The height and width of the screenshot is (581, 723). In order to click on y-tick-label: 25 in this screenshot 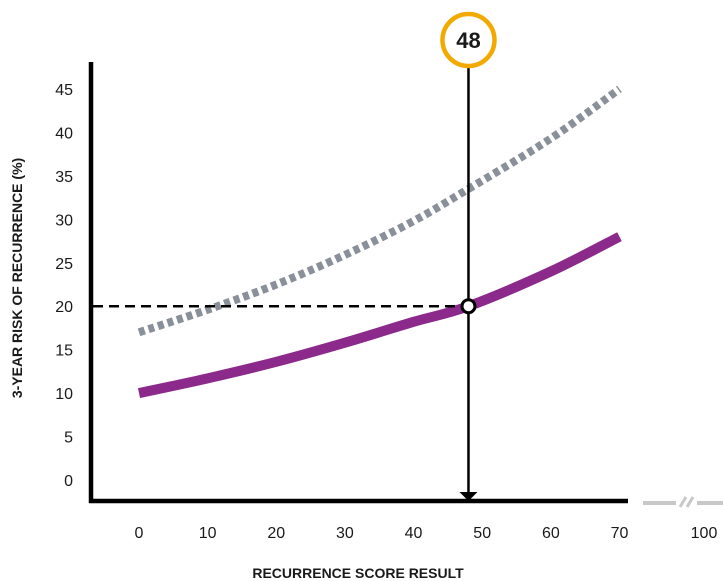, I will do `click(64, 264)`.